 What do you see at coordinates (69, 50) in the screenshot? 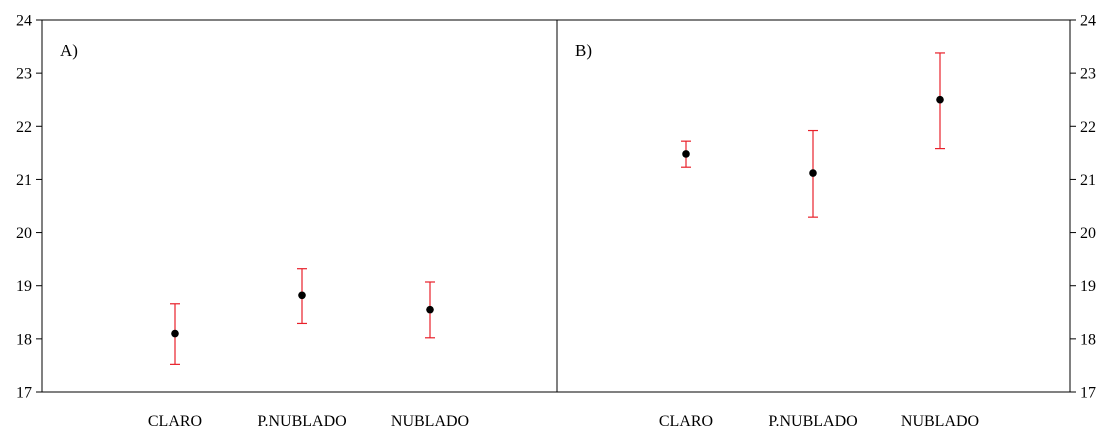
I see `panel-label: A)` at bounding box center [69, 50].